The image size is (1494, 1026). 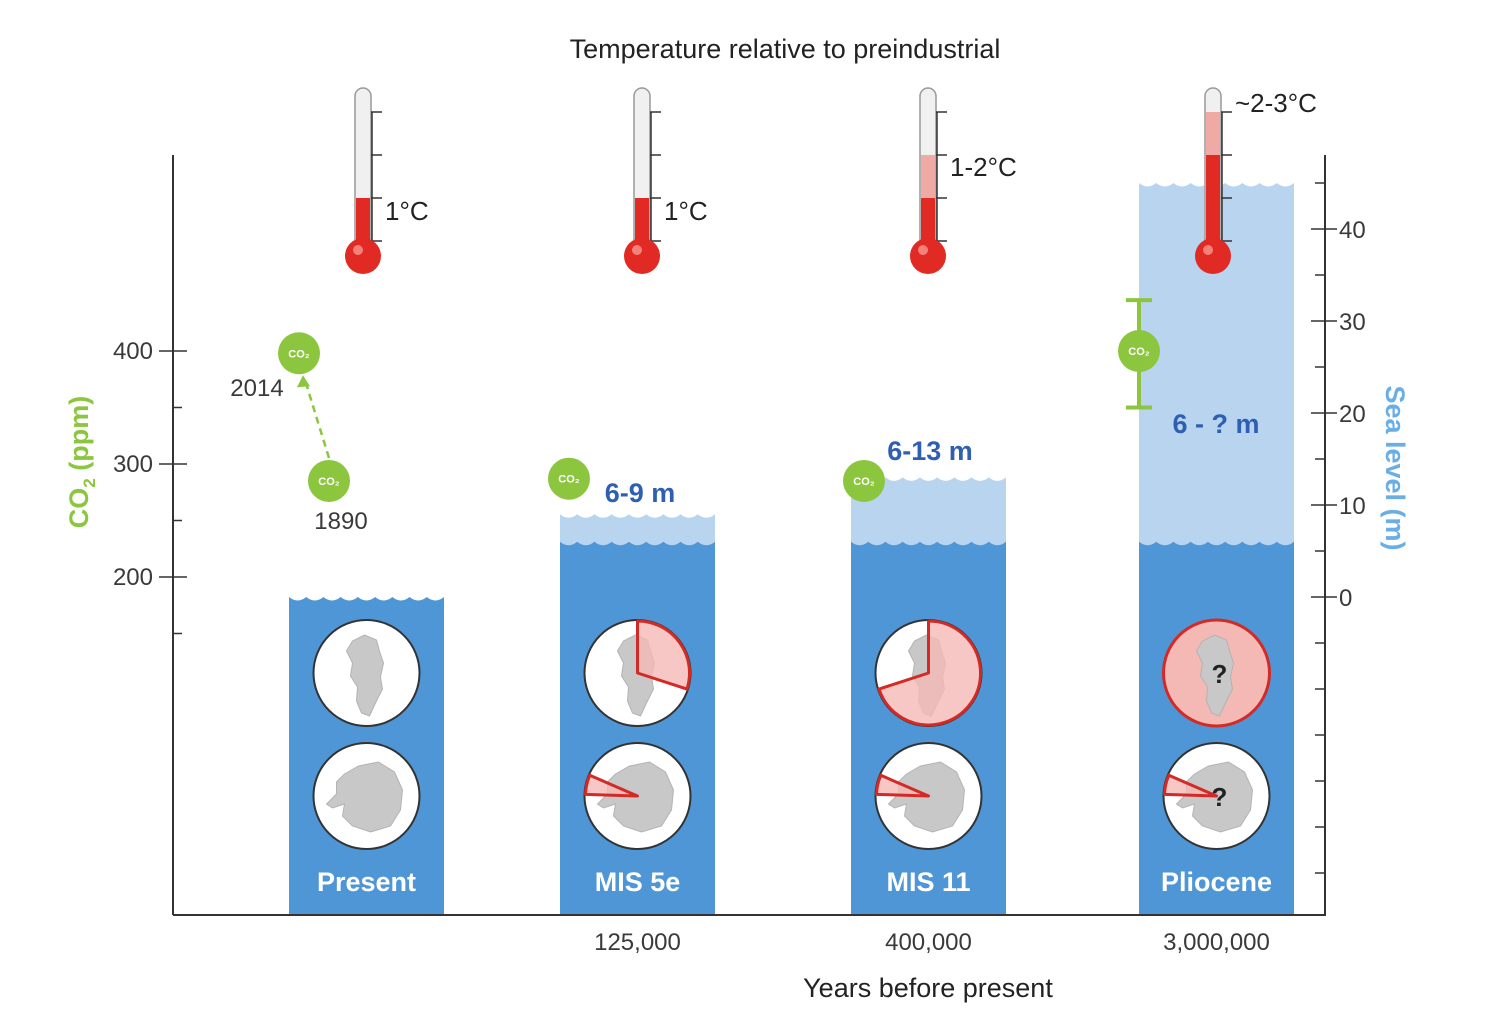 What do you see at coordinates (299, 433) in the screenshot?
I see `co2-marker-group-0: CO₂ CO₂ 1890 2014` at bounding box center [299, 433].